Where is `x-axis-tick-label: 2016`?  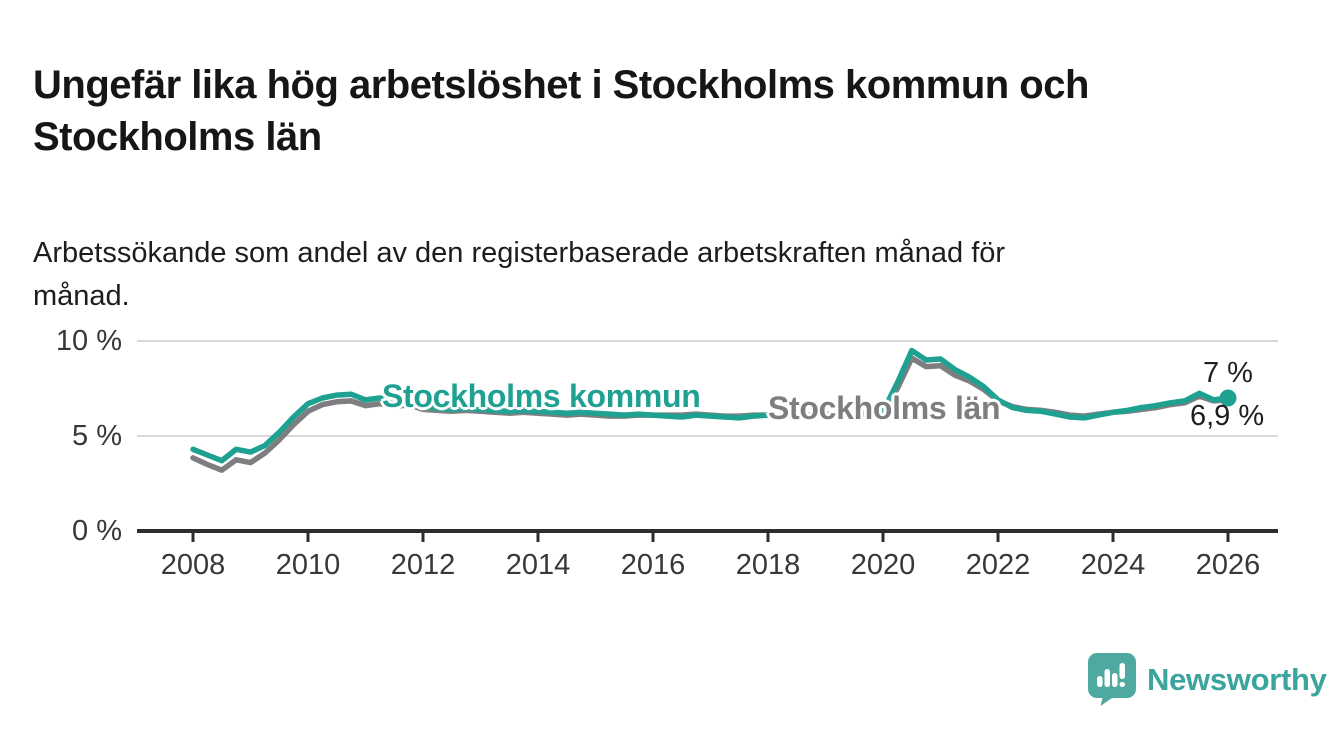 x-axis-tick-label: 2016 is located at coordinates (653, 565).